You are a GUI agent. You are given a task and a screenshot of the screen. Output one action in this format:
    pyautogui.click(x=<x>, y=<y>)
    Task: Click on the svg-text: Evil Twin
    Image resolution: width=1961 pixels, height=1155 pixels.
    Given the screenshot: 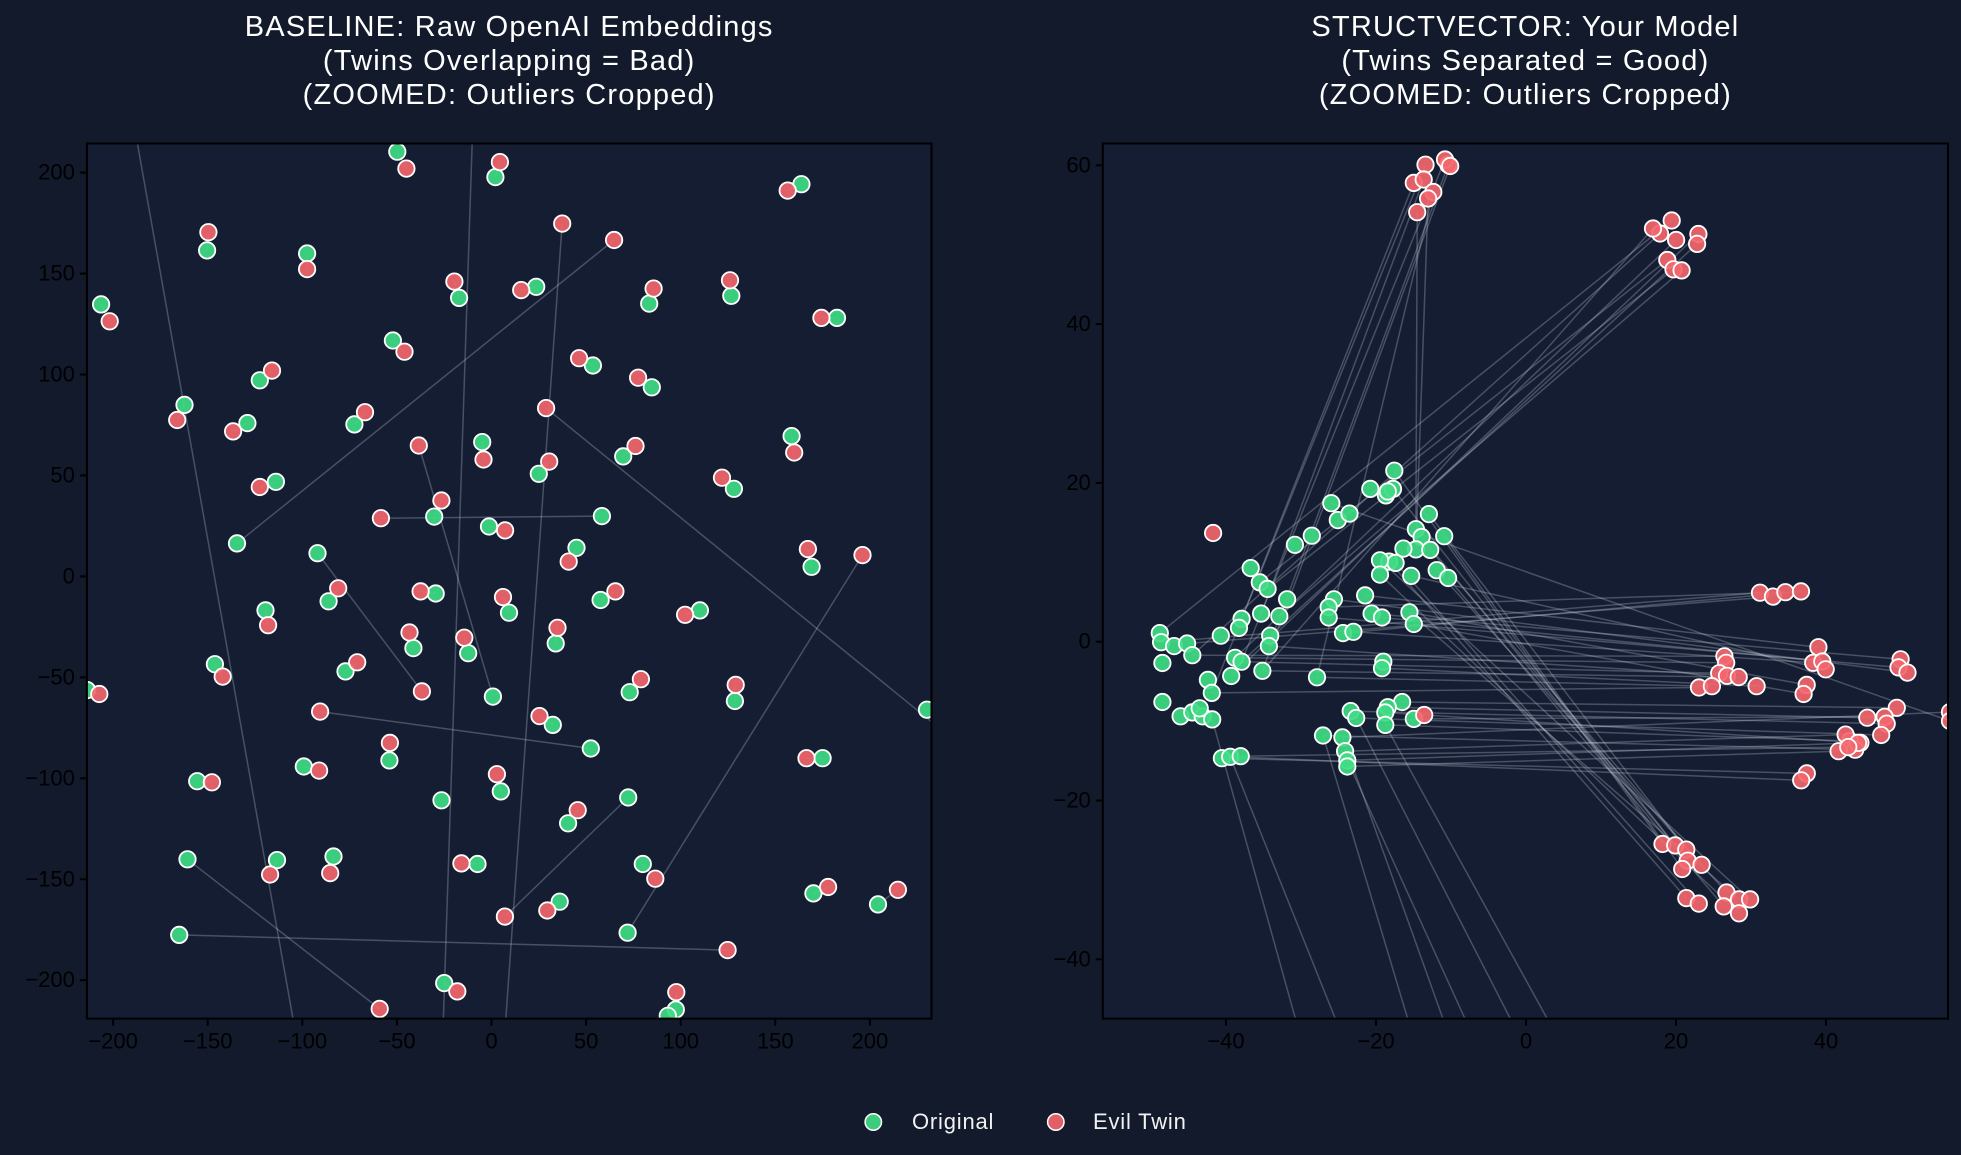 What is the action you would take?
    pyautogui.click(x=1140, y=1121)
    